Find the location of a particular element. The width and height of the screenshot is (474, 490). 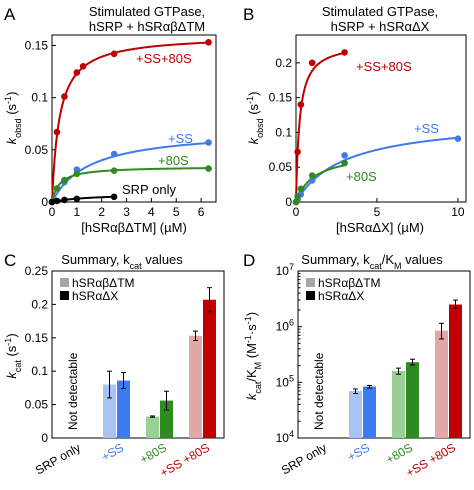

panel-a-ticks: 0 1 2 3 4 5 6 0 0.05 0.1 0.15 is located at coordinates (115, 128).